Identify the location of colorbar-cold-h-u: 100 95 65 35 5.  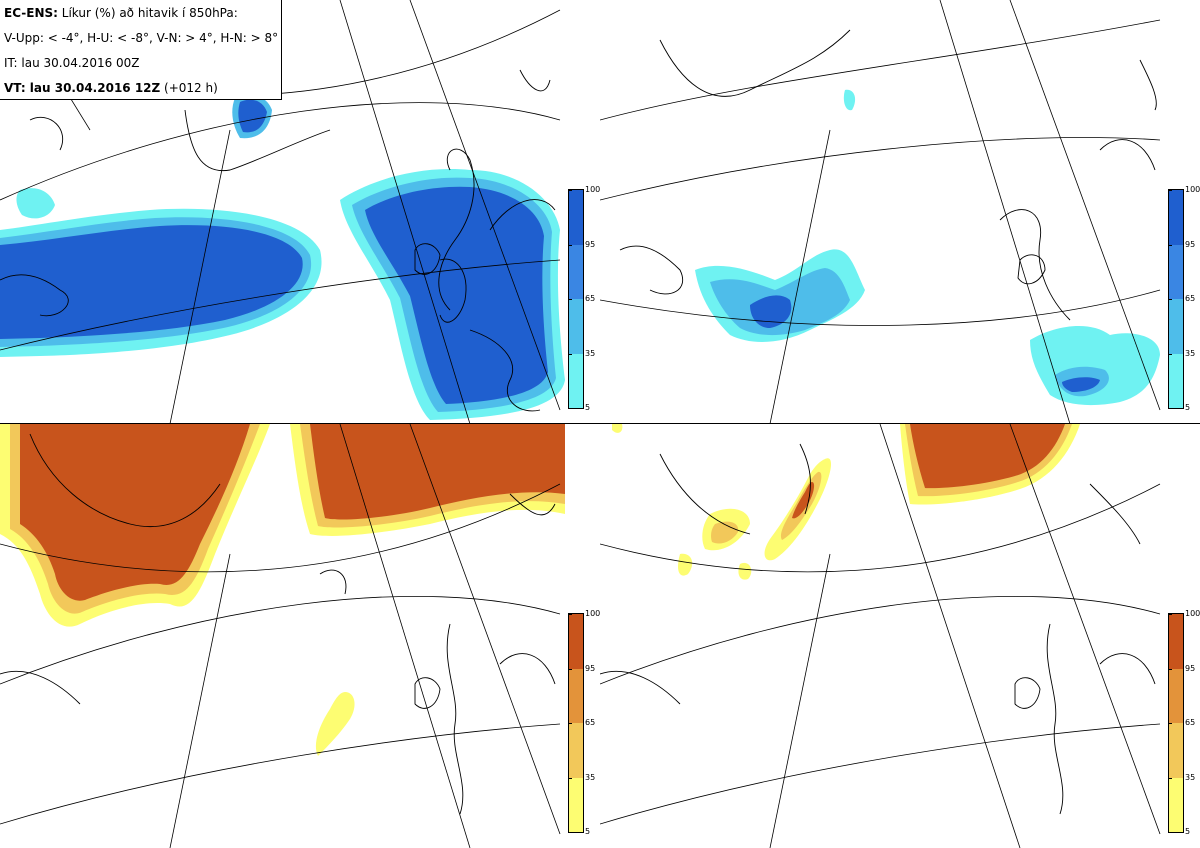
(1184, 298).